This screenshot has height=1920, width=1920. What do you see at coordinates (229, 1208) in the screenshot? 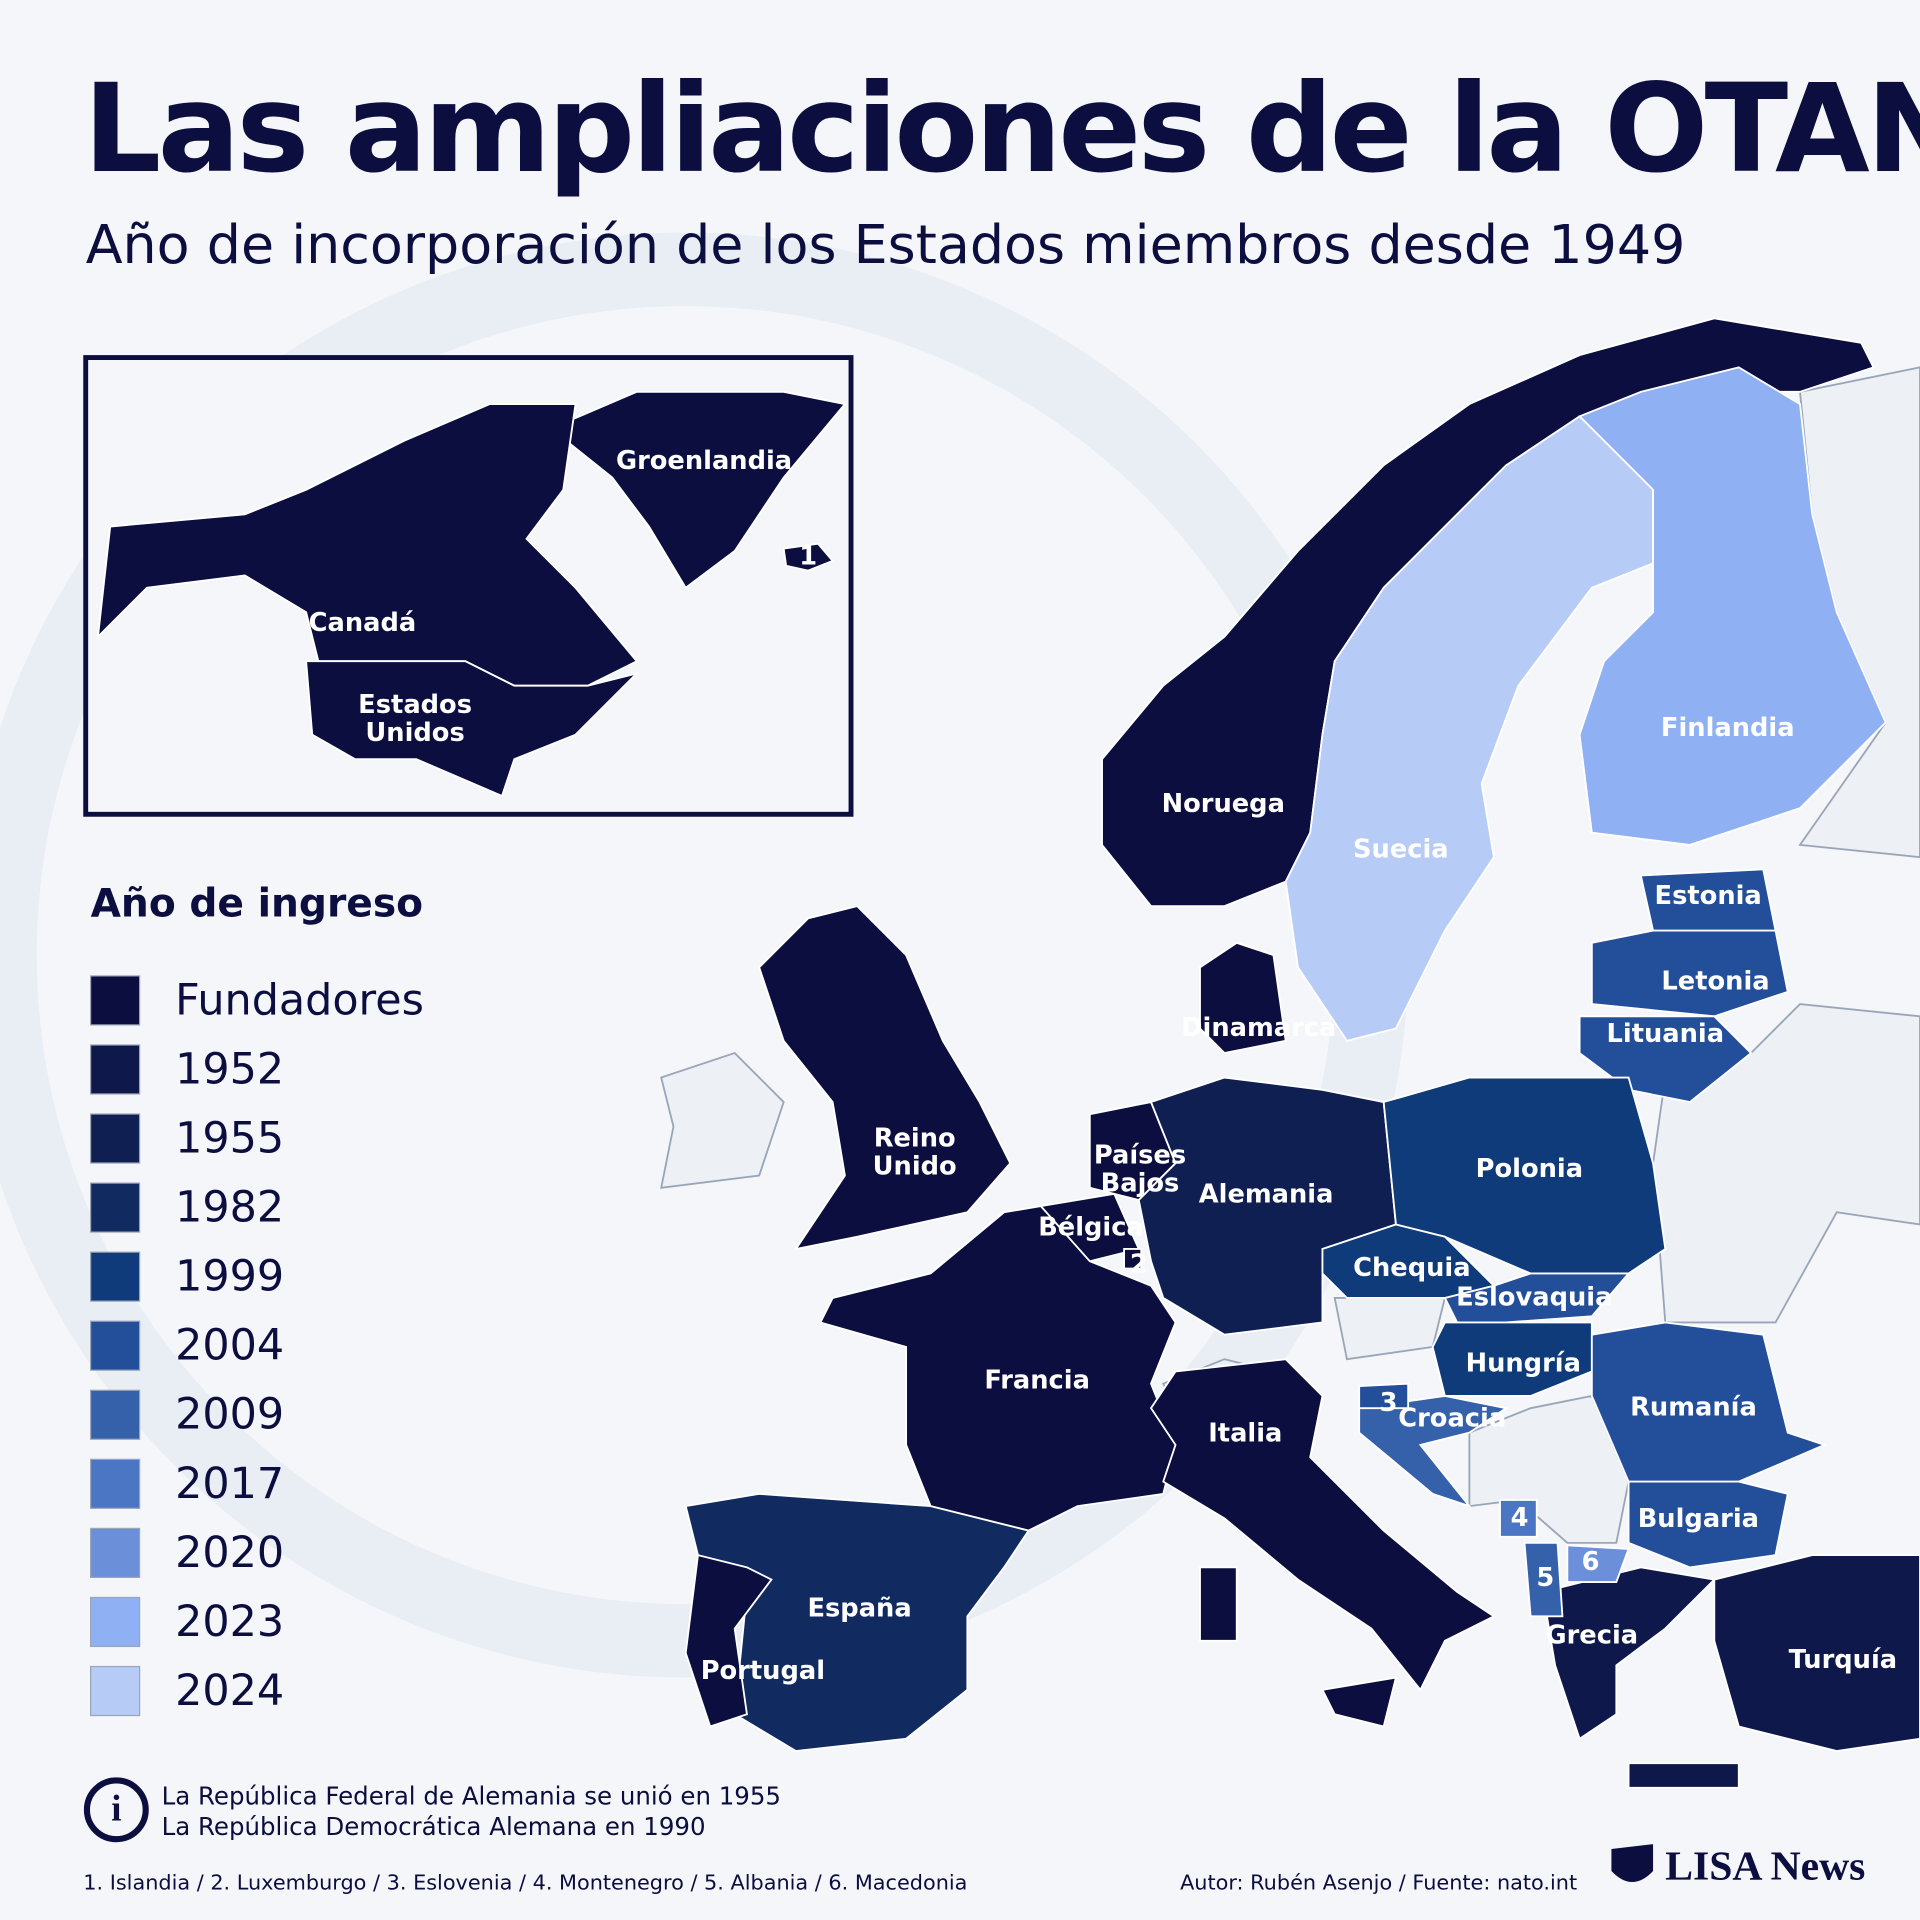
I see `legend-label: 1982` at bounding box center [229, 1208].